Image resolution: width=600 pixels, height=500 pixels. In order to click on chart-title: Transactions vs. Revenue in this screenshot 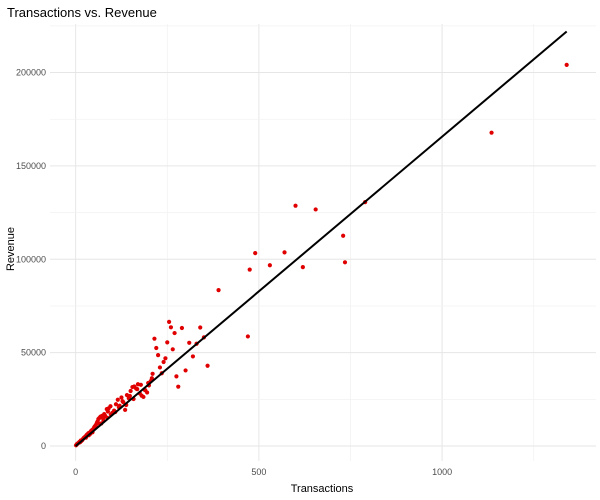, I will do `click(82, 12)`.